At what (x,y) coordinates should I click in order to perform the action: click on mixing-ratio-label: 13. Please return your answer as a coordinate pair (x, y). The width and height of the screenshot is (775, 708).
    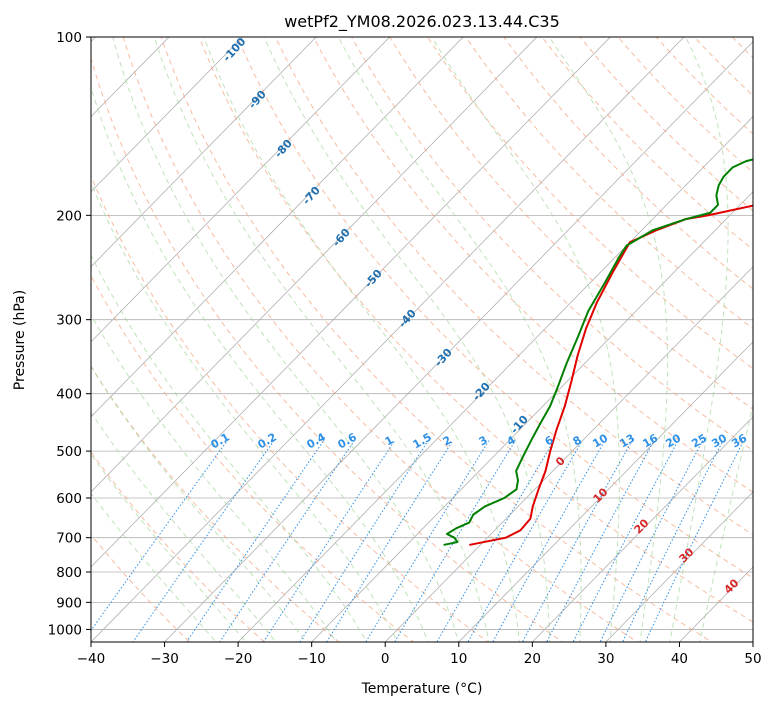
    Looking at the image, I should click on (627, 441).